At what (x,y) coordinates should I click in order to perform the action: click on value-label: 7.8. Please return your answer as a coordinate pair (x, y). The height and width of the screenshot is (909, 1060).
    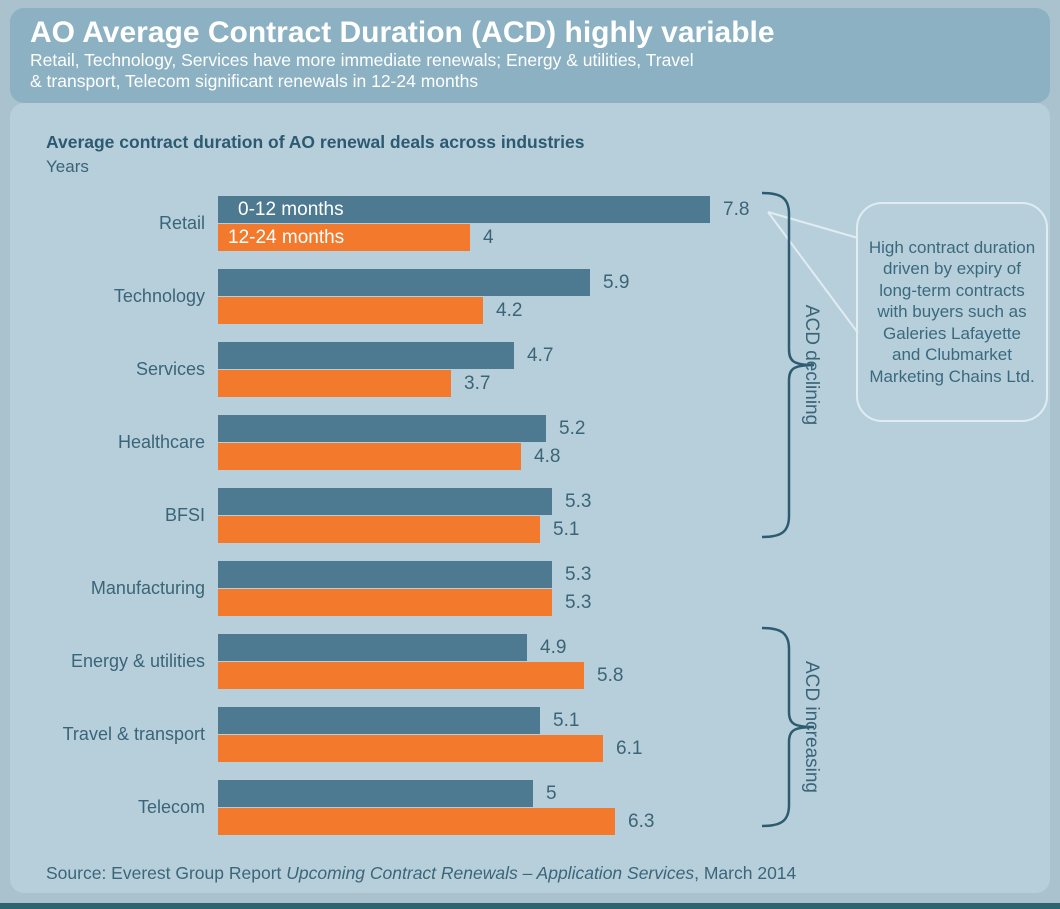
    Looking at the image, I should click on (736, 209).